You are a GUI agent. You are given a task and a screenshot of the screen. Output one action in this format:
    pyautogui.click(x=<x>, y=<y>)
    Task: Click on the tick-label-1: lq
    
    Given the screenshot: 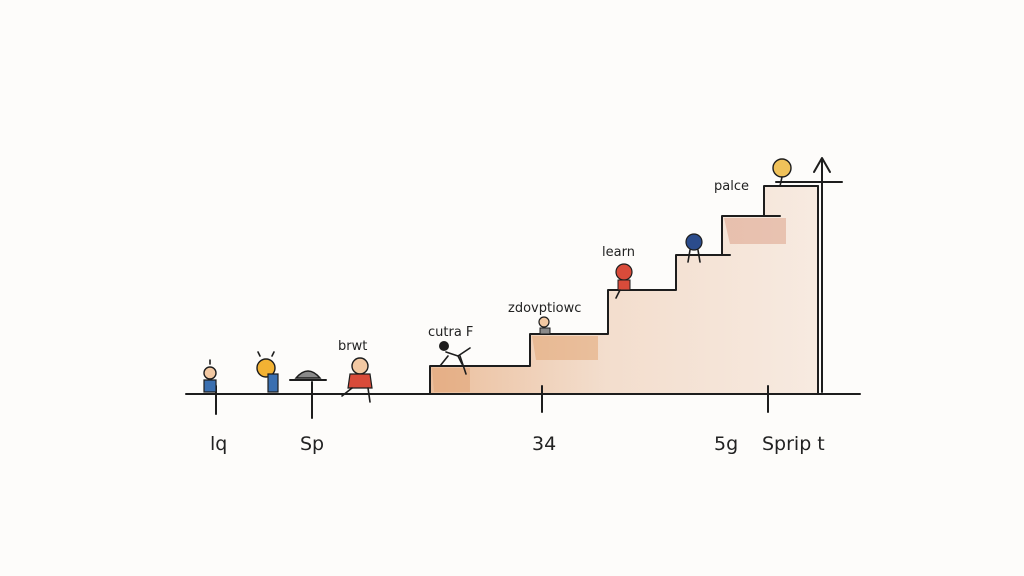 What is the action you would take?
    pyautogui.click(x=218, y=444)
    